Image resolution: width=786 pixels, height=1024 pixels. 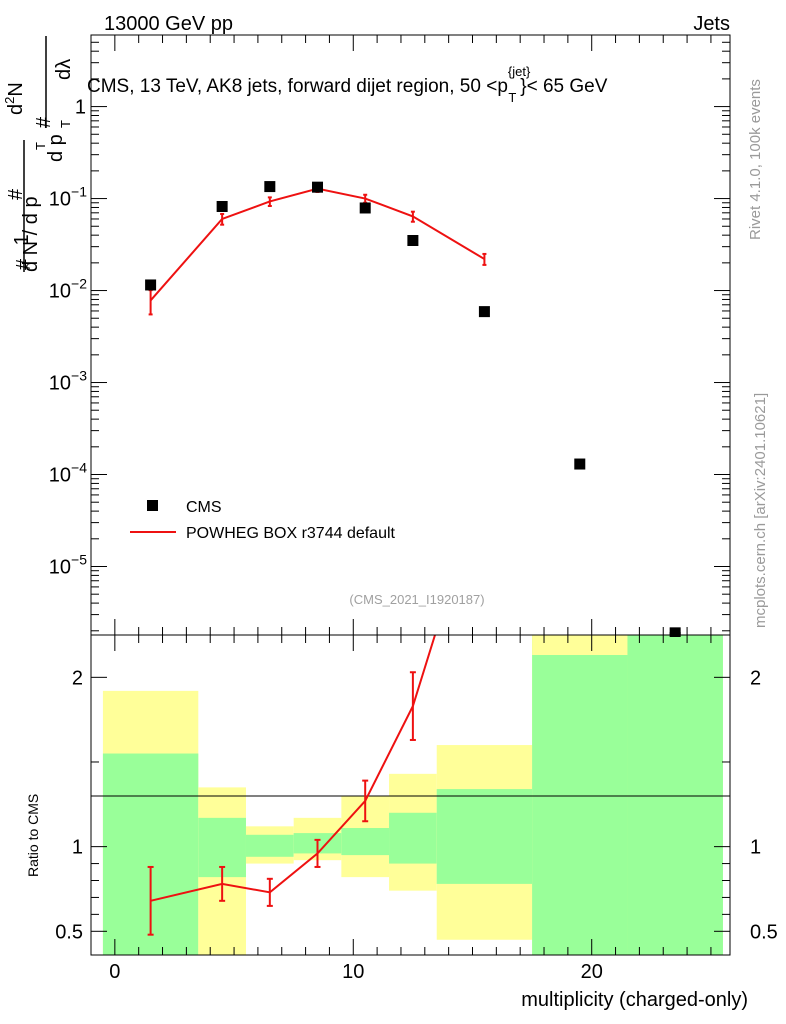 I want to click on ratio-y-tick-label: 1, so click(x=77, y=848).